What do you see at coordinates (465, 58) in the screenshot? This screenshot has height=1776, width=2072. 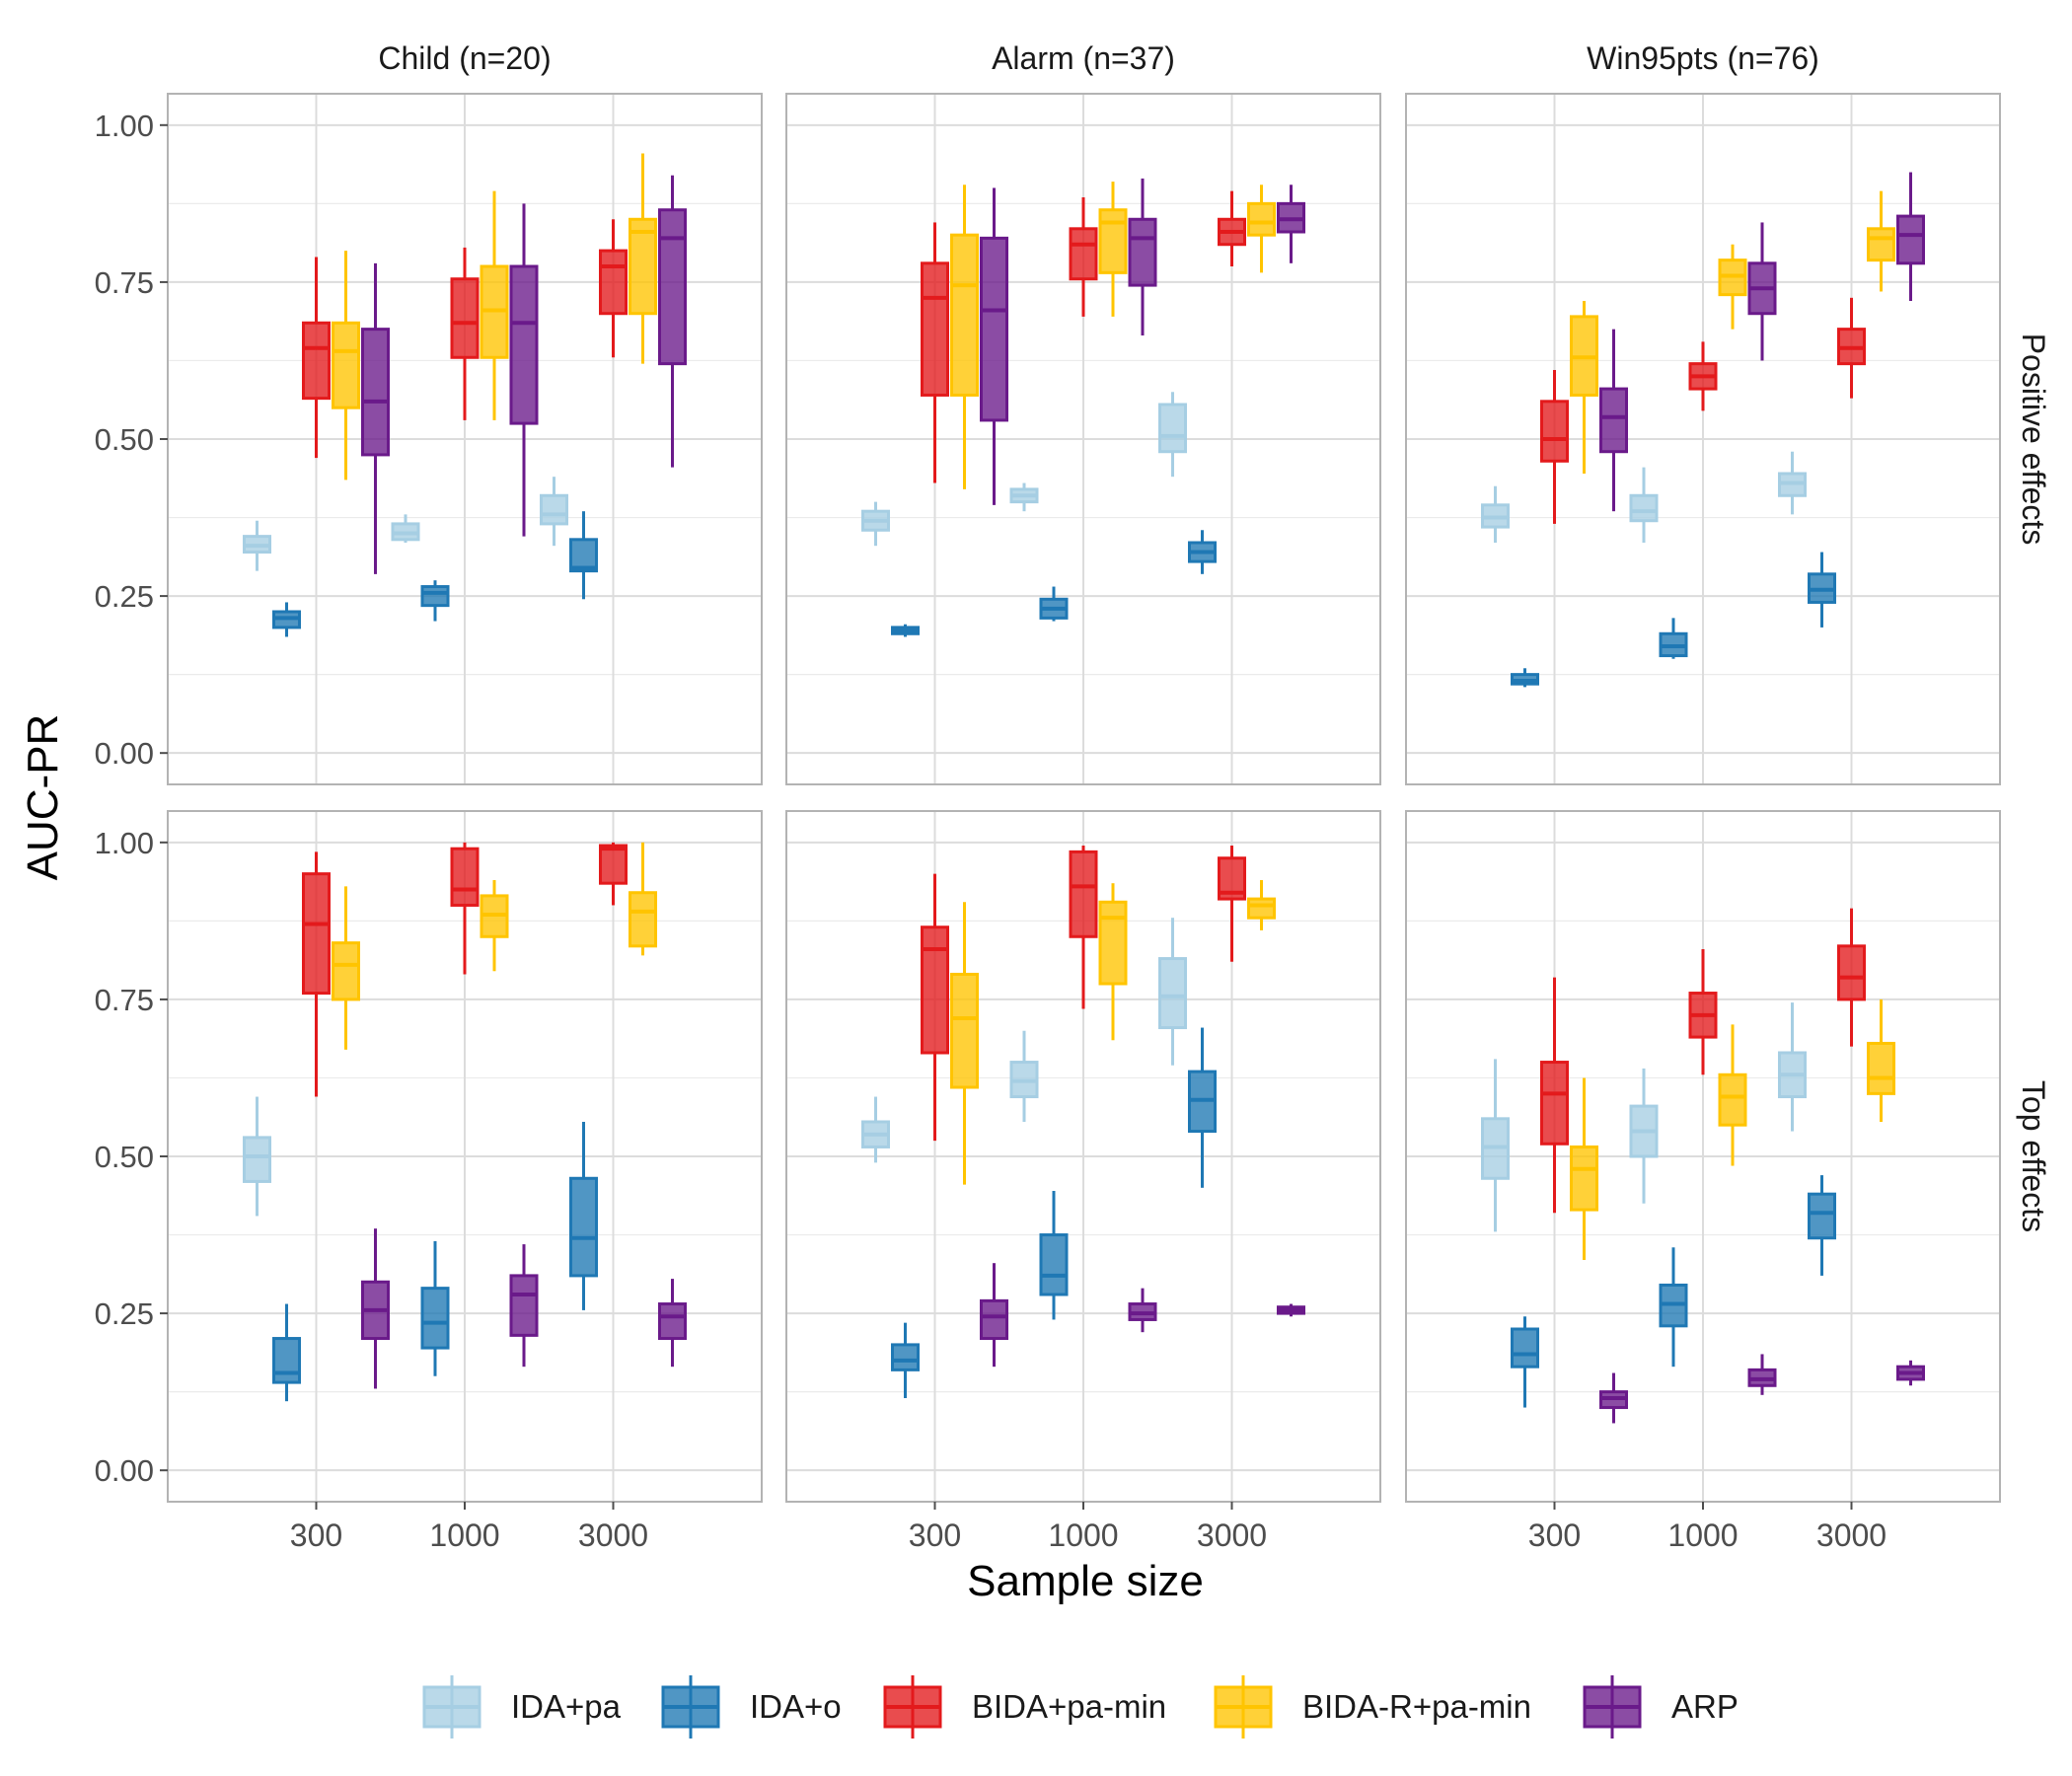 I see `column-strip-label: Child (n=20)` at bounding box center [465, 58].